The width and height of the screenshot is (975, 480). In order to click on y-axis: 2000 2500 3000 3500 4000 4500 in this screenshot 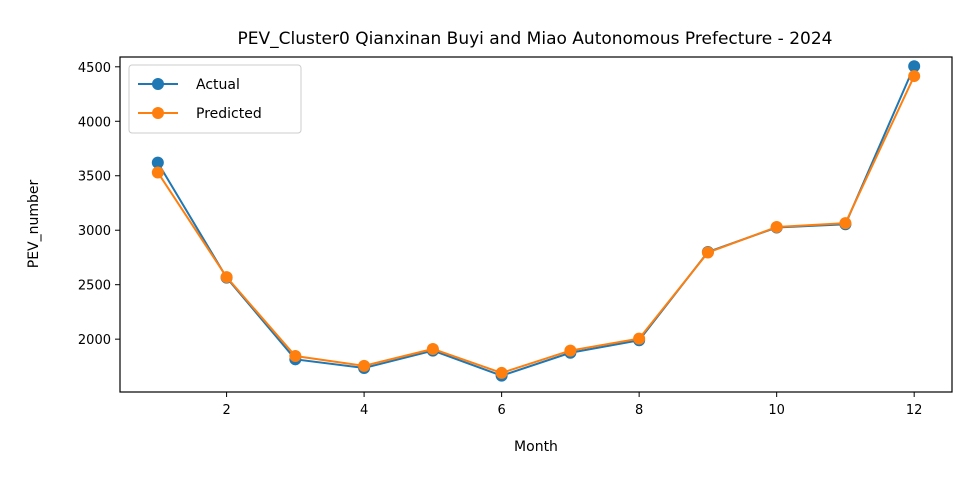, I will do `click(99, 204)`.